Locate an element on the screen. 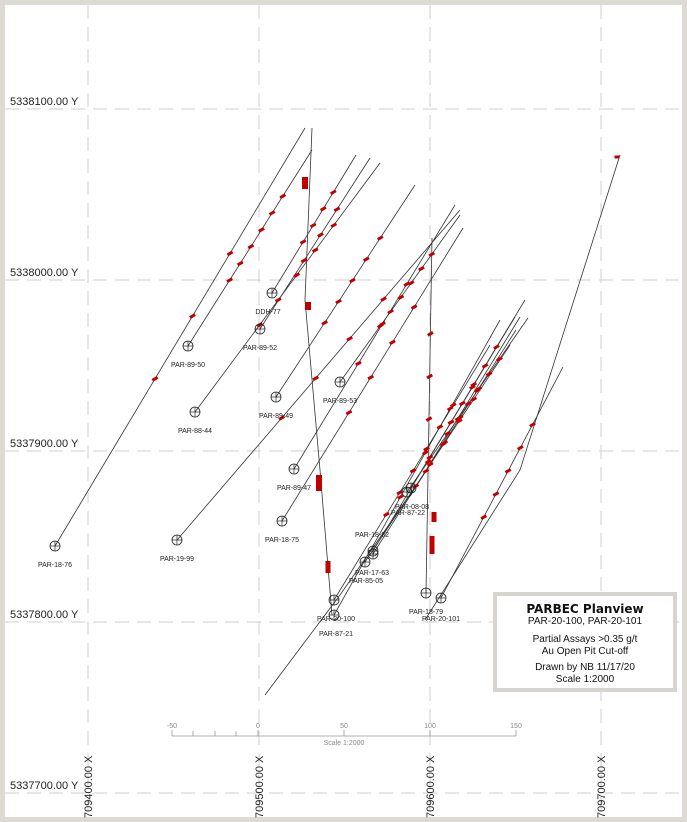 The width and height of the screenshot is (687, 822). title-block-holes: PAR-20-100, PAR-20-101 is located at coordinates (585, 621).